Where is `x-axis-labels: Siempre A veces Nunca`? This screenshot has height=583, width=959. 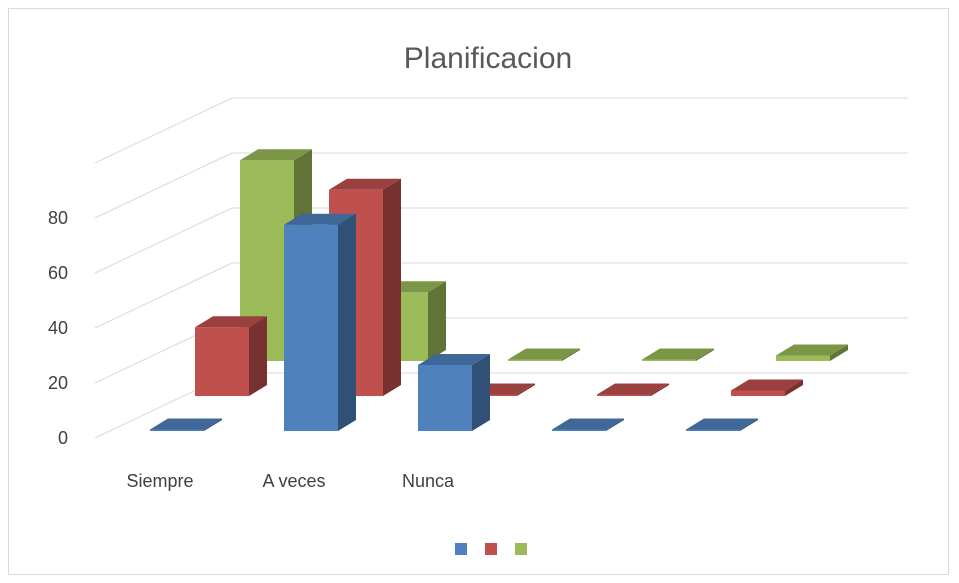 x-axis-labels: Siempre A veces Nunca is located at coordinates (290, 481).